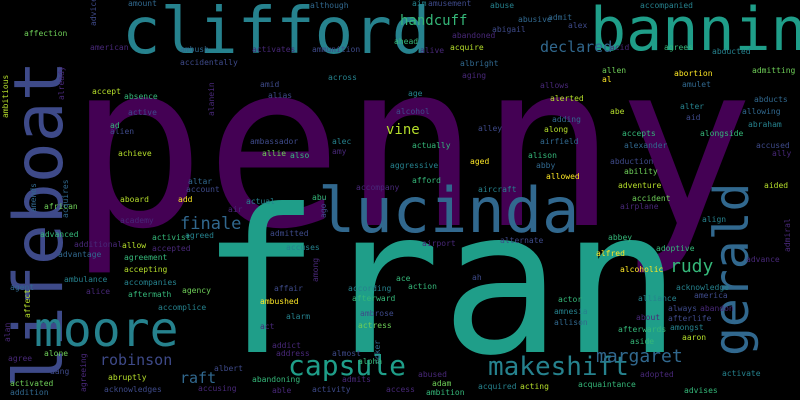  What do you see at coordinates (329, 5) in the screenshot?
I see `word-although: although` at bounding box center [329, 5].